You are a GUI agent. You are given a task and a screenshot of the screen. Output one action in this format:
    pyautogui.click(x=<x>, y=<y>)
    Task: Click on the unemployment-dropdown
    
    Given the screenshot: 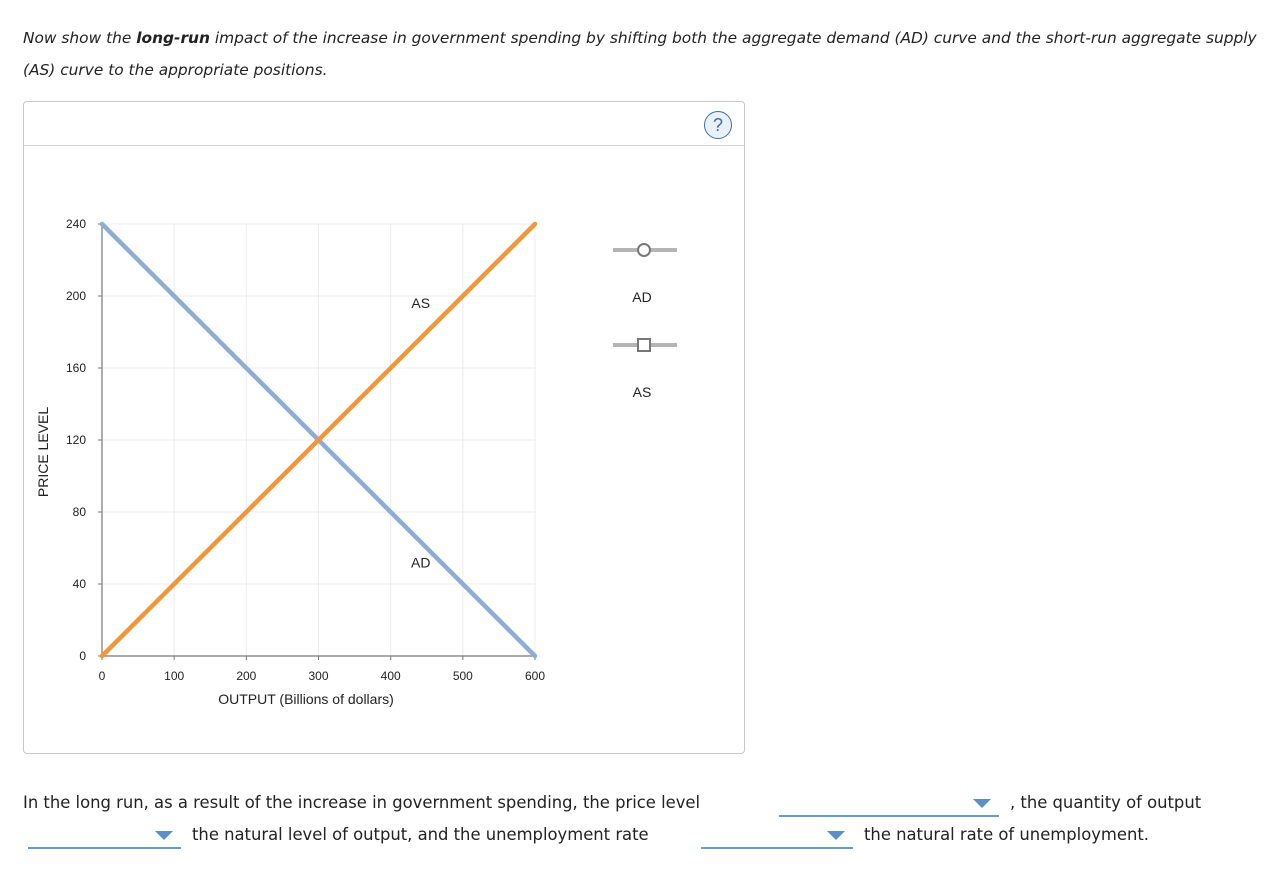 What is the action you would take?
    pyautogui.click(x=777, y=837)
    